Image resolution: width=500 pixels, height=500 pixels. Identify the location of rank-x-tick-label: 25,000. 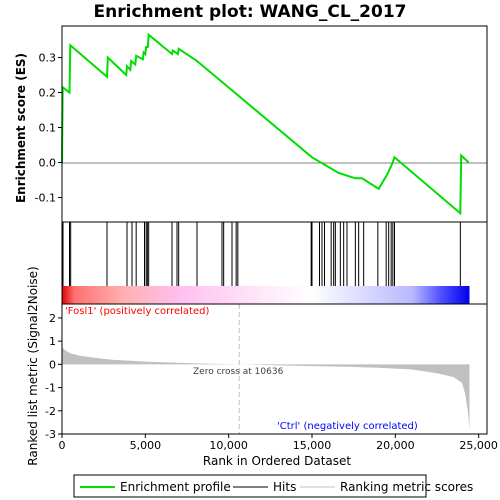
(478, 445).